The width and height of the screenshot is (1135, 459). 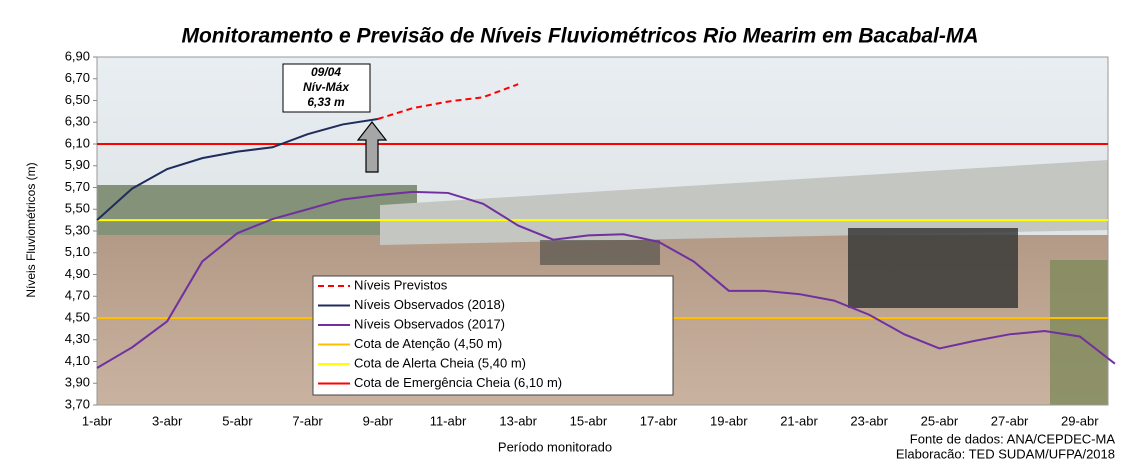 I want to click on x-tick-label: 27-abr, so click(x=1010, y=420).